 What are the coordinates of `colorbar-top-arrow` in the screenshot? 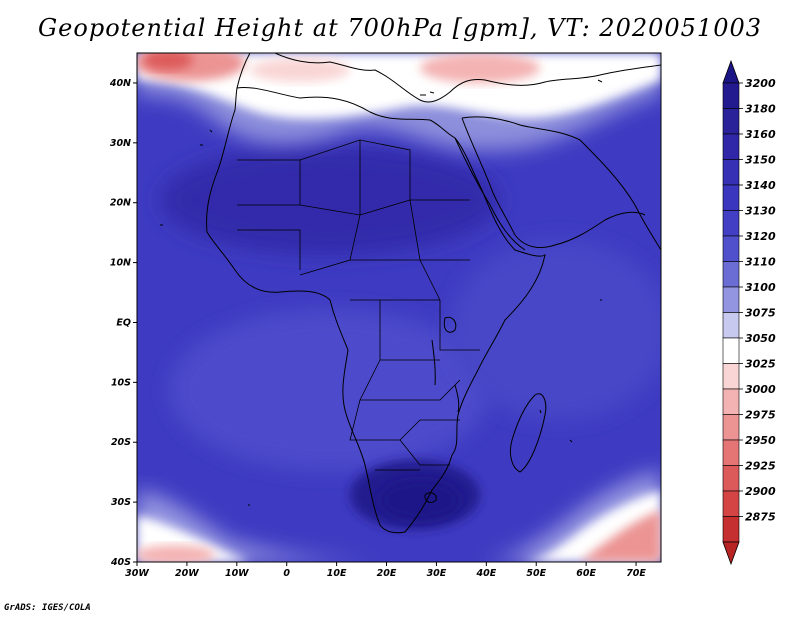 It's located at (731, 71).